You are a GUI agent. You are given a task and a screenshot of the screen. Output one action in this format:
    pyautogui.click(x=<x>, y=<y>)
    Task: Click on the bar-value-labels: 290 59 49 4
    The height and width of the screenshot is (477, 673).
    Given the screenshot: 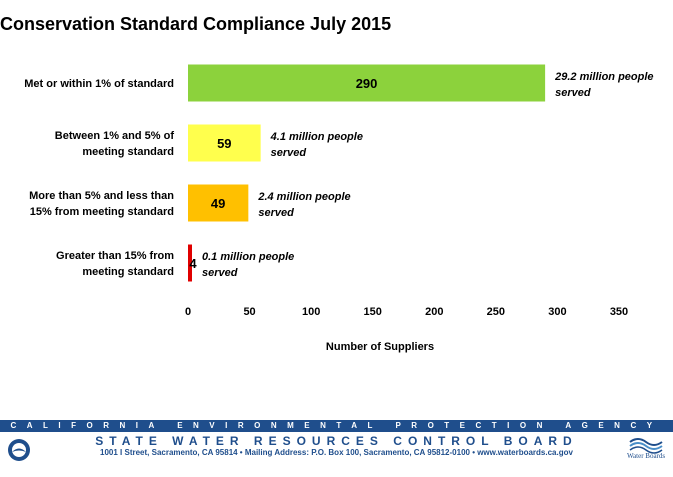 What is the action you would take?
    pyautogui.click(x=283, y=173)
    